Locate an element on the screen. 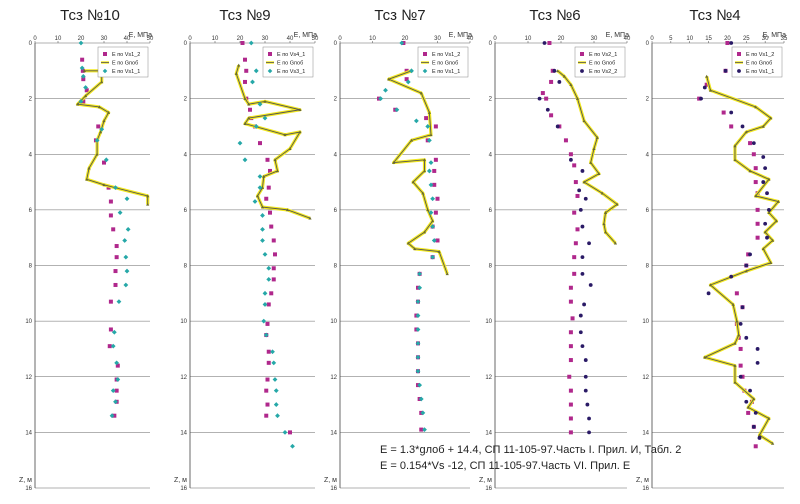 The width and height of the screenshot is (800, 504). y-axis-label: Z, м is located at coordinates (330, 480).